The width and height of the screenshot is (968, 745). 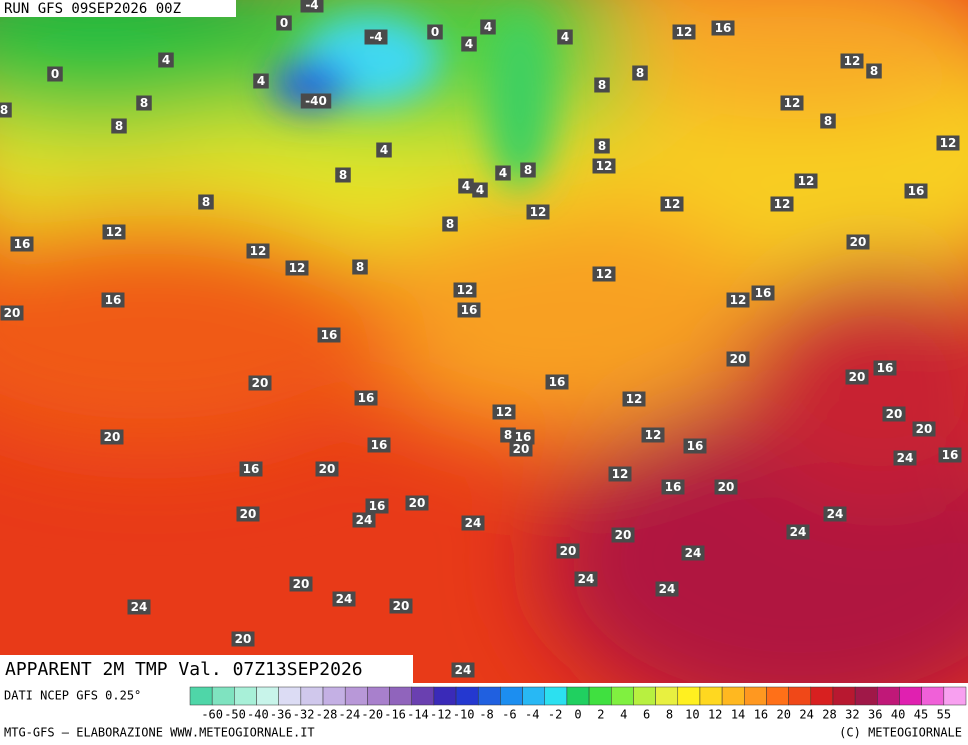 I want to click on colorbar-label: -12, so click(x=441, y=715).